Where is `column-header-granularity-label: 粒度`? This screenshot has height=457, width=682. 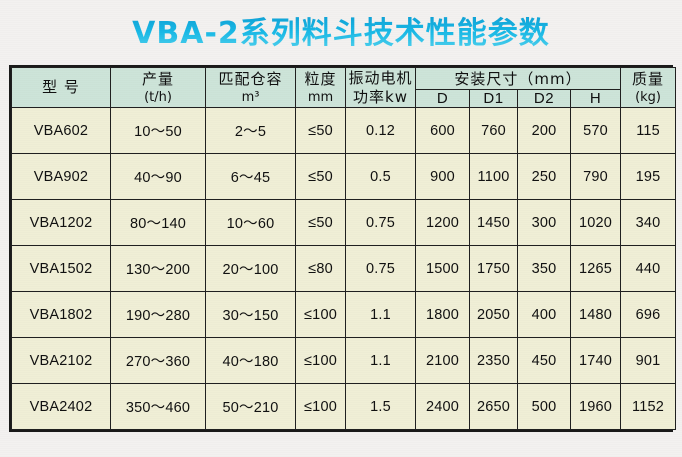
column-header-granularity-label: 粒度 is located at coordinates (320, 78).